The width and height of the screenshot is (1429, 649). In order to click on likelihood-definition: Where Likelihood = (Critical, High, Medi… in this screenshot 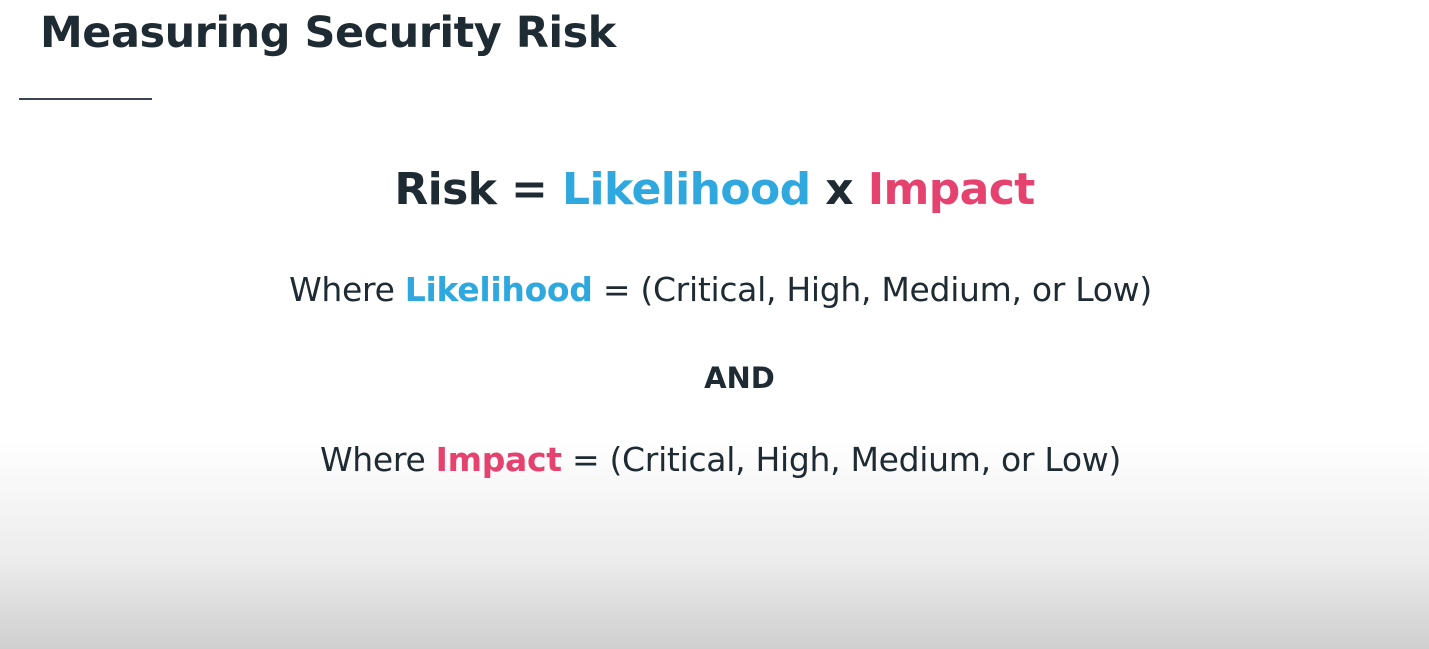, I will do `click(717, 289)`.